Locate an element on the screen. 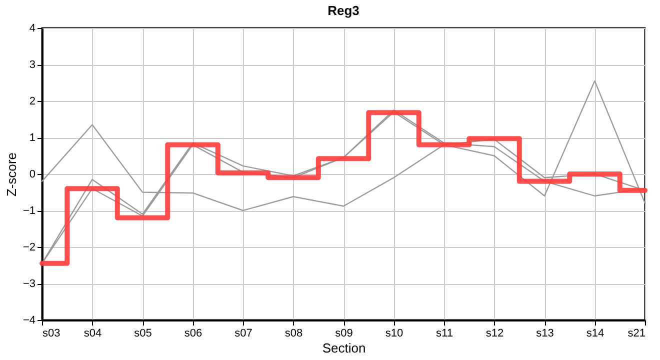 This screenshot has width=660, height=360. x-tick-label: s08 is located at coordinates (293, 334).